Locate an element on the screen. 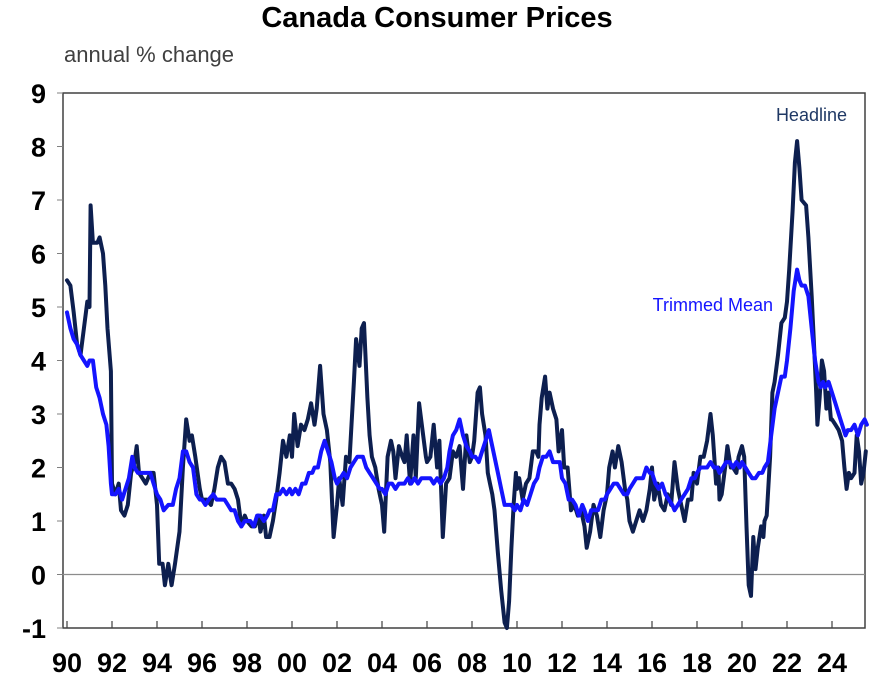 The height and width of the screenshot is (681, 874). x-tick-label: 18 is located at coordinates (697, 663).